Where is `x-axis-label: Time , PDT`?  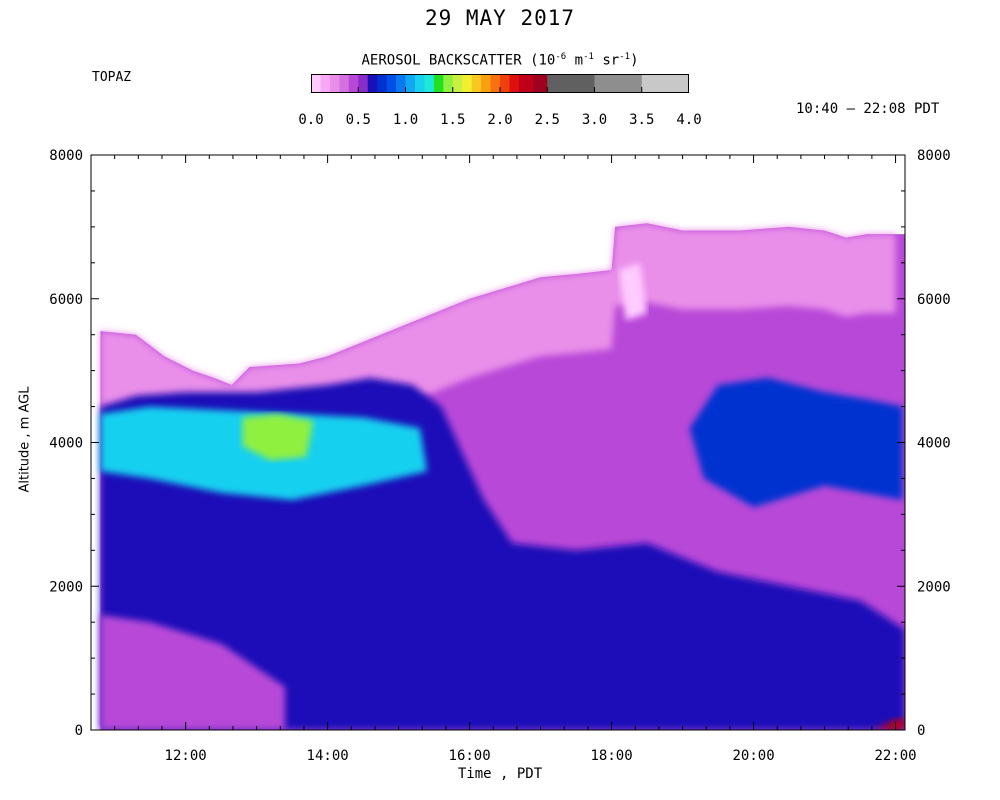 x-axis-label: Time , PDT is located at coordinates (500, 774).